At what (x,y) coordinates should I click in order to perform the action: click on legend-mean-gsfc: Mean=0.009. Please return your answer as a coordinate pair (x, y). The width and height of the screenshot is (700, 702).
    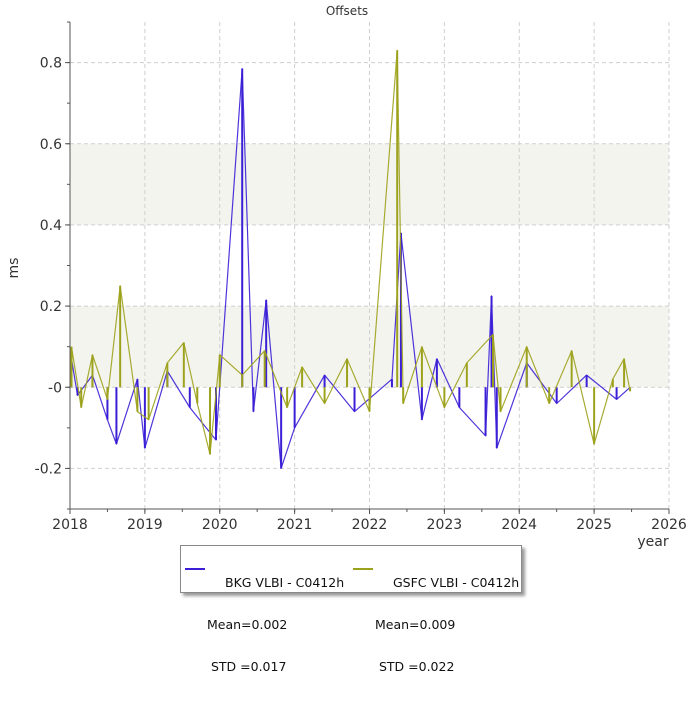
    Looking at the image, I should click on (415, 624).